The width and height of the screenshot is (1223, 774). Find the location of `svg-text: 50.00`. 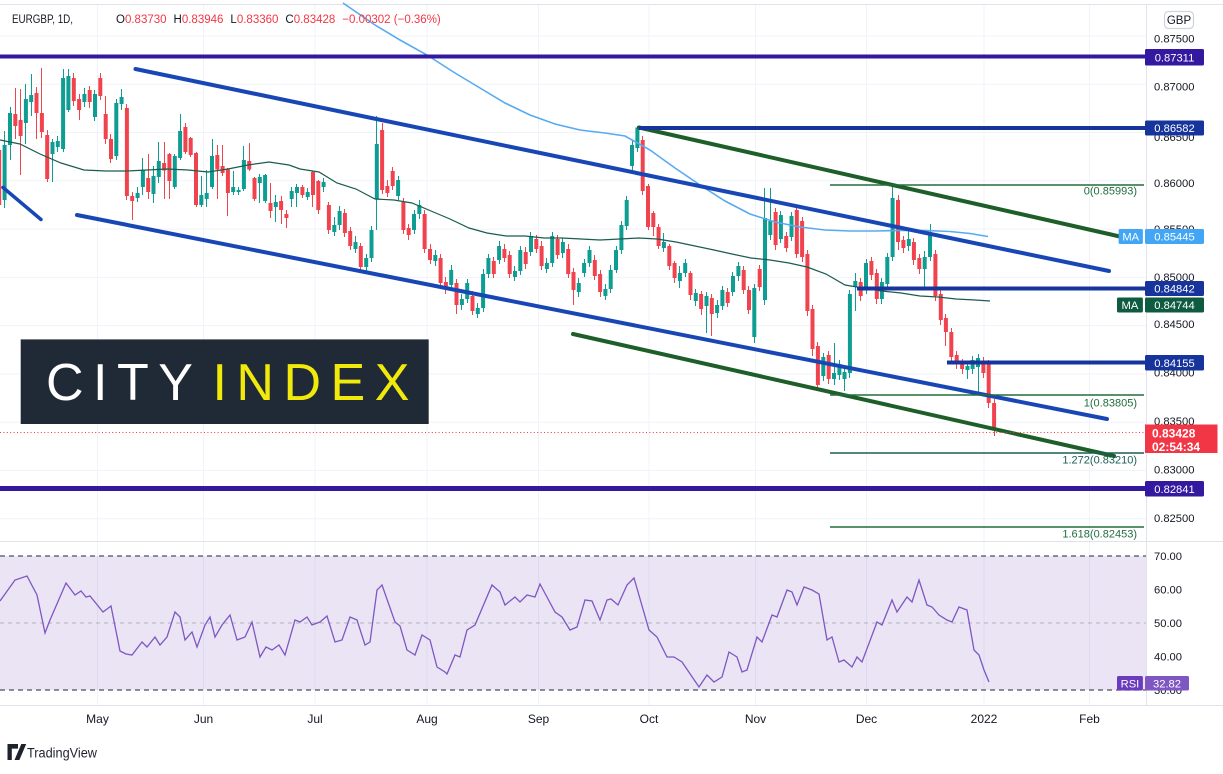

svg-text: 50.00 is located at coordinates (1168, 624).